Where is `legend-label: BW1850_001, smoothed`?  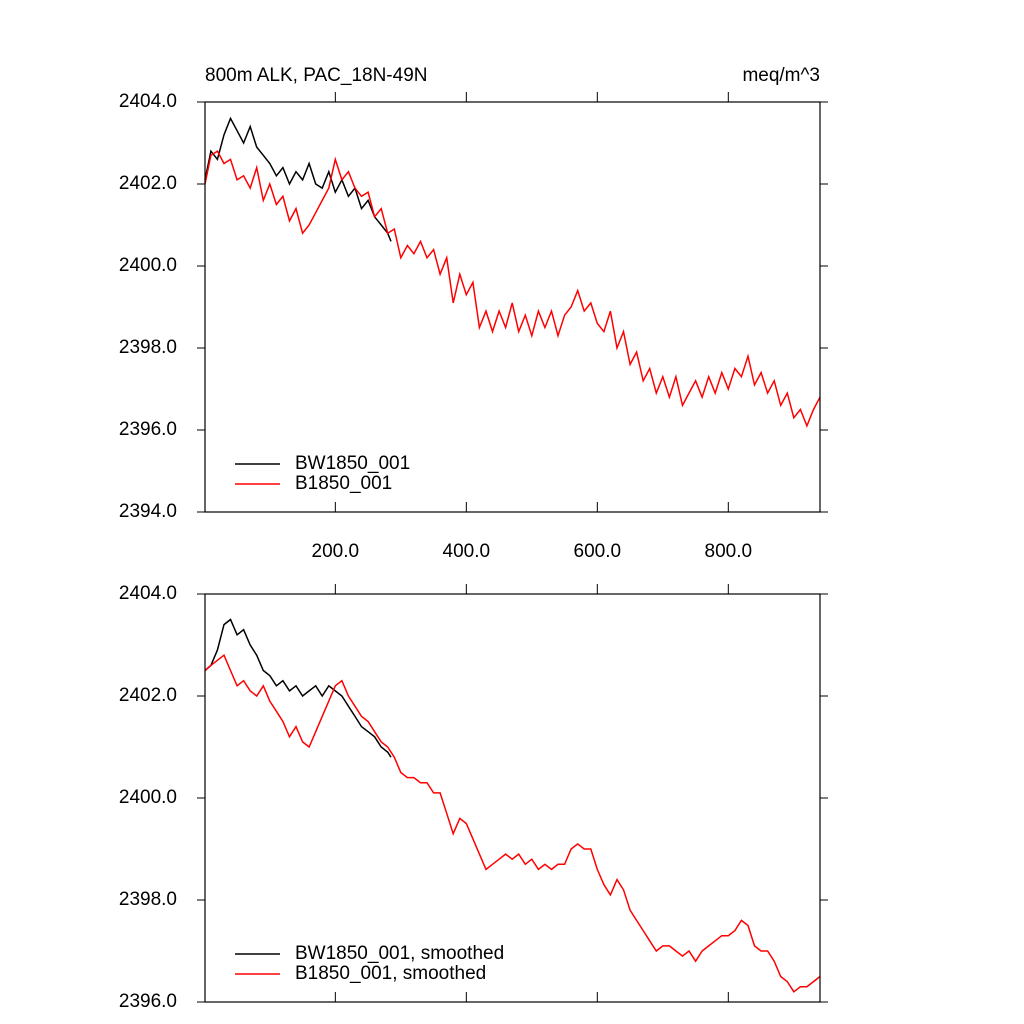 legend-label: BW1850_001, smoothed is located at coordinates (399, 953).